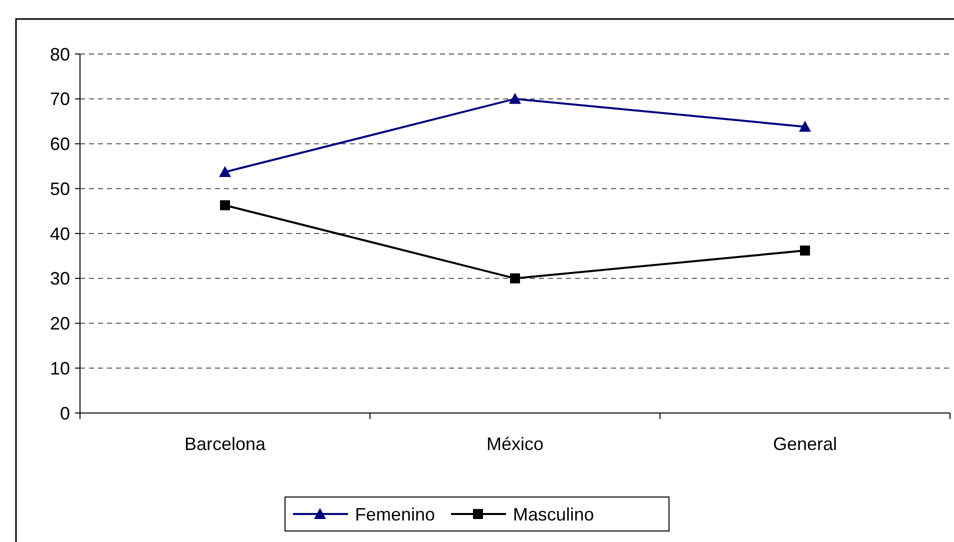 The height and width of the screenshot is (542, 954). Describe the element at coordinates (60, 99) in the screenshot. I see `y-tick-label: 70` at that location.